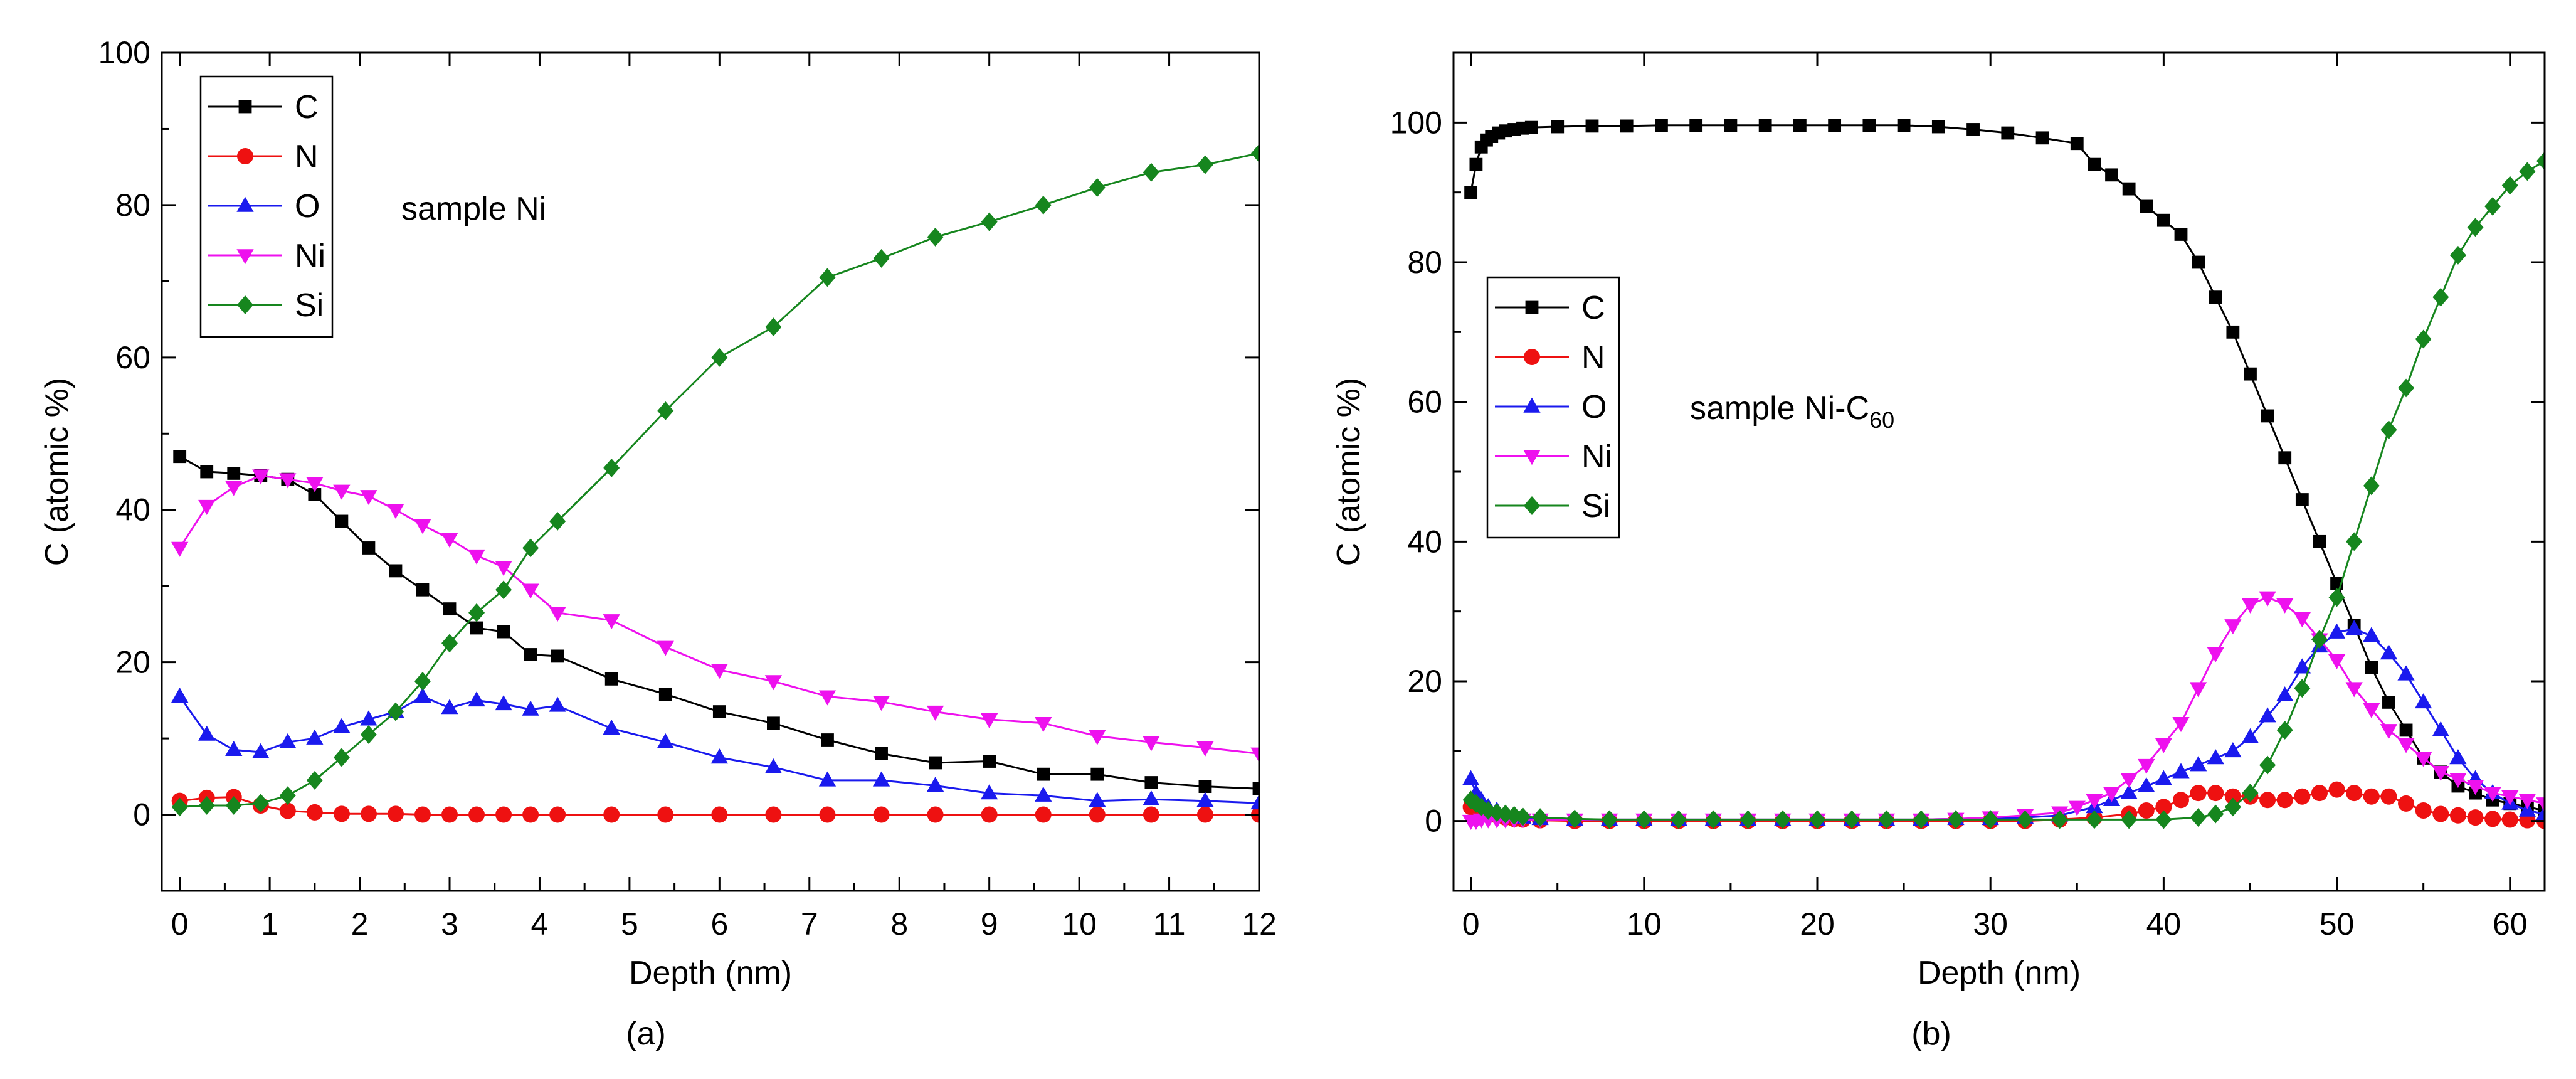  Describe the element at coordinates (1424, 262) in the screenshot. I see `y-tick-label: 80` at that location.